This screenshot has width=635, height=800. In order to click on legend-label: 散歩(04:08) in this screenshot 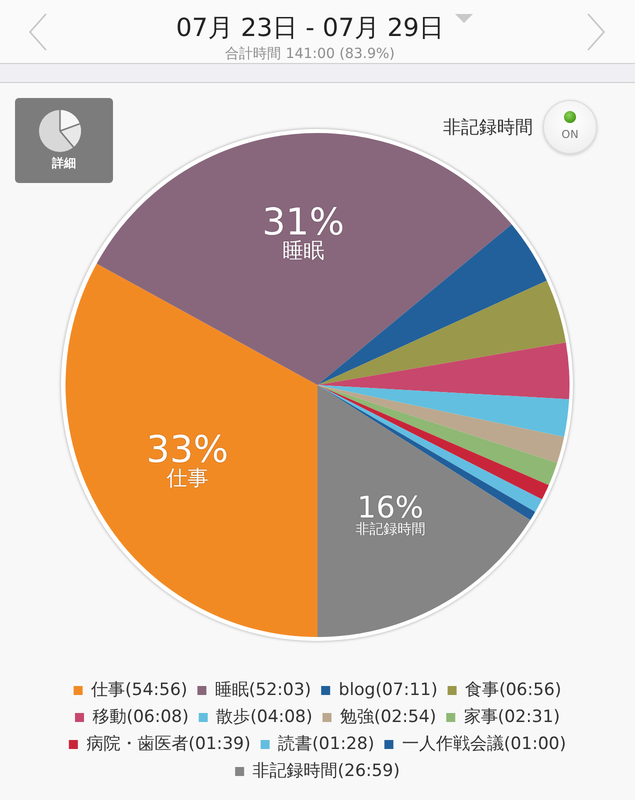, I will do `click(264, 716)`.